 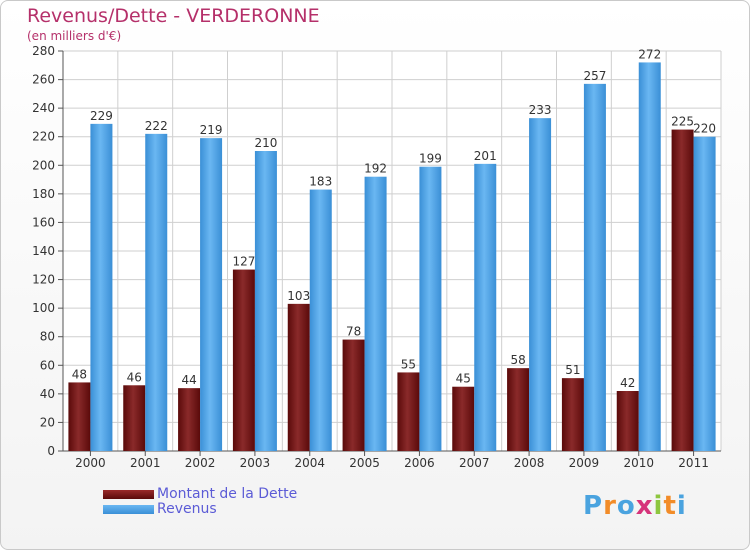 What do you see at coordinates (298, 296) in the screenshot?
I see `data-label-debt: 103` at bounding box center [298, 296].